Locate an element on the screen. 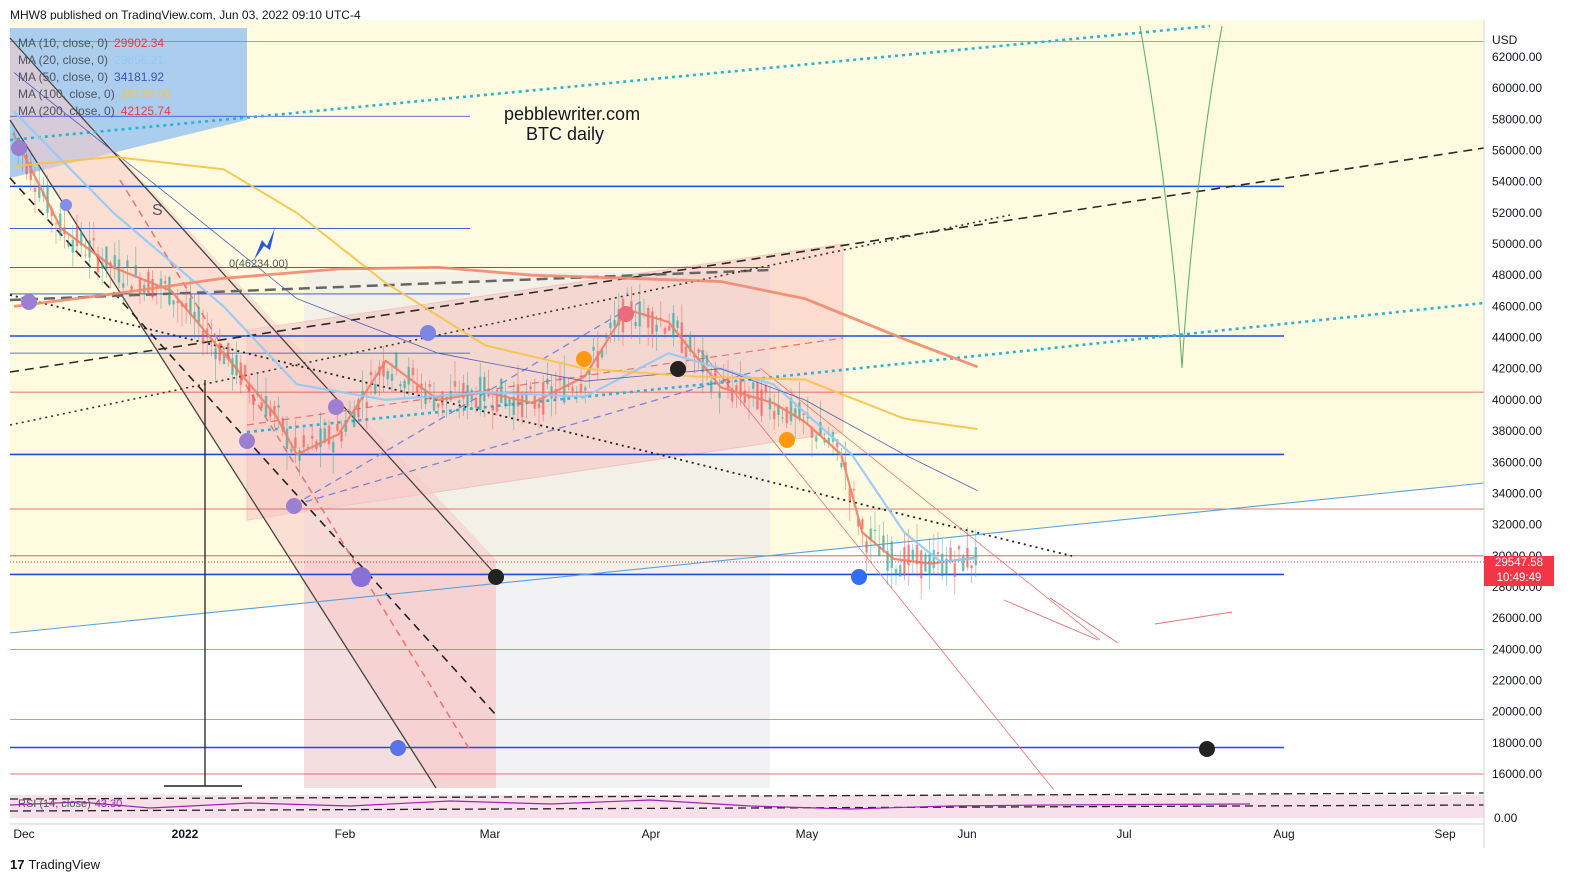 The height and width of the screenshot is (893, 1588). x-tick-label: Sep is located at coordinates (1445, 834).